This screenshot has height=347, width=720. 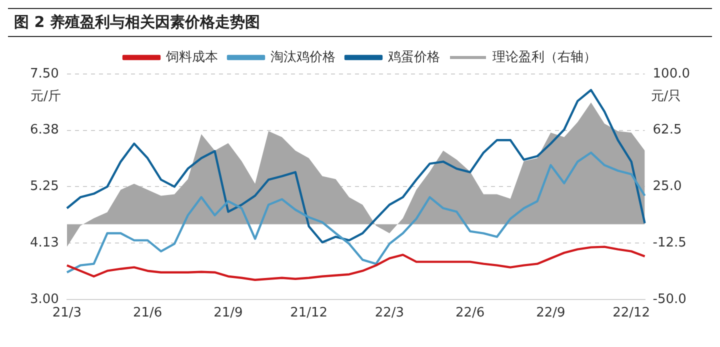 I want to click on y2-tick-label: -12.5, so click(x=669, y=242).